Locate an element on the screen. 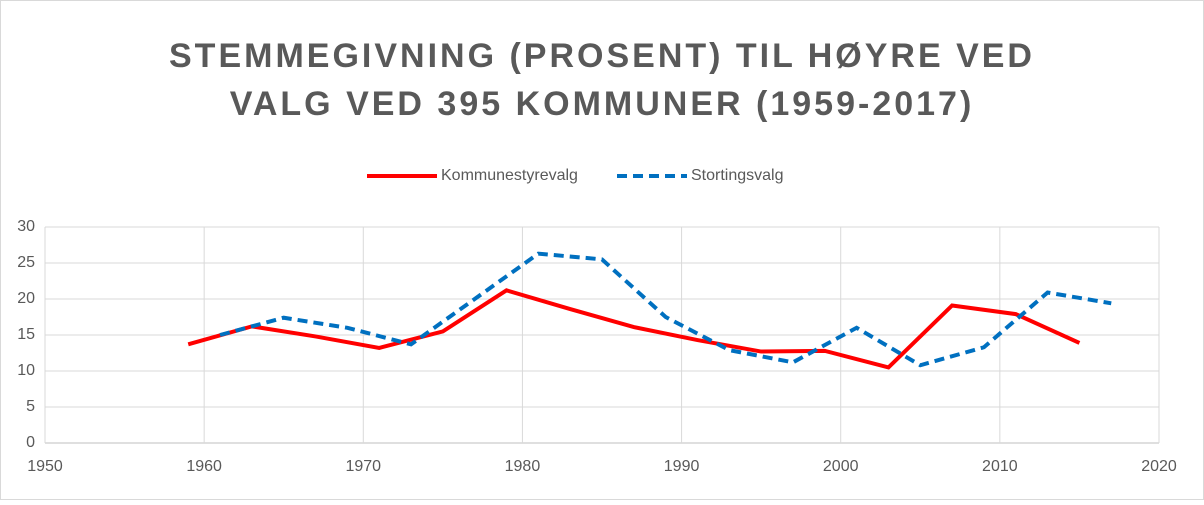 This screenshot has height=505, width=1204. y-tick-label: 0 is located at coordinates (30, 442).